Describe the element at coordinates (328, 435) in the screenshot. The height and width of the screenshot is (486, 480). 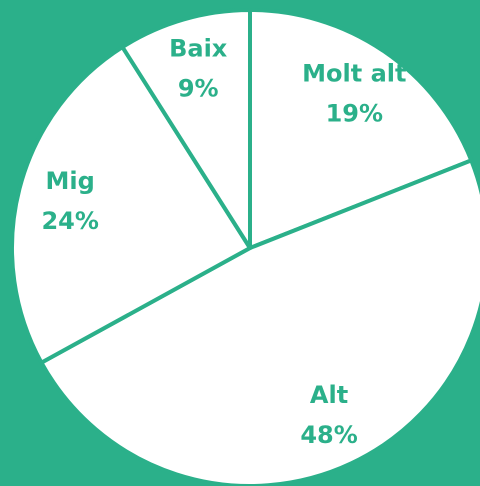
I see `slice-value-label: 48%` at that location.